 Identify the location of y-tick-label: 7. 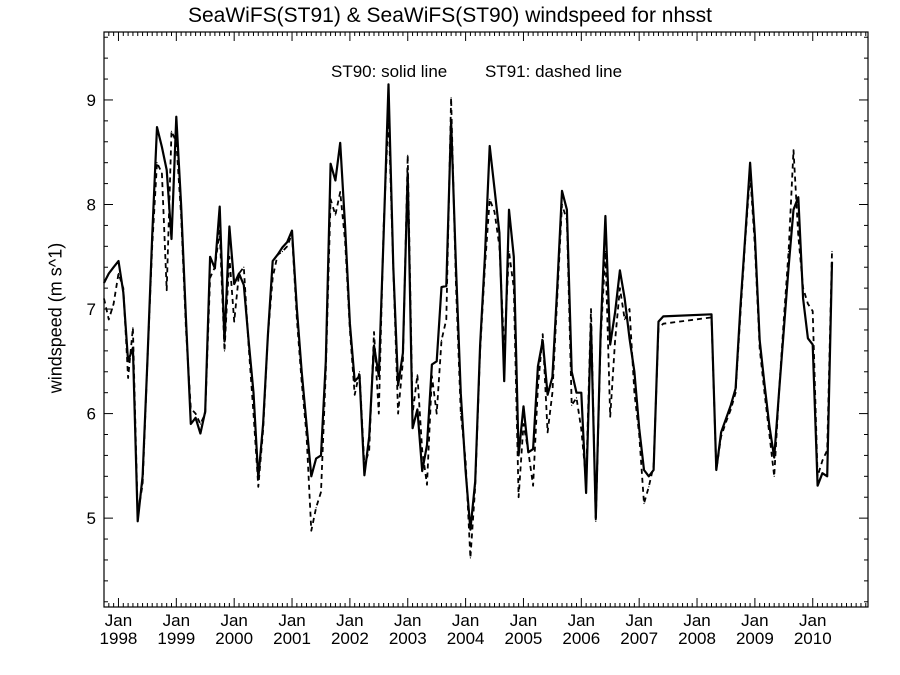
(91, 309).